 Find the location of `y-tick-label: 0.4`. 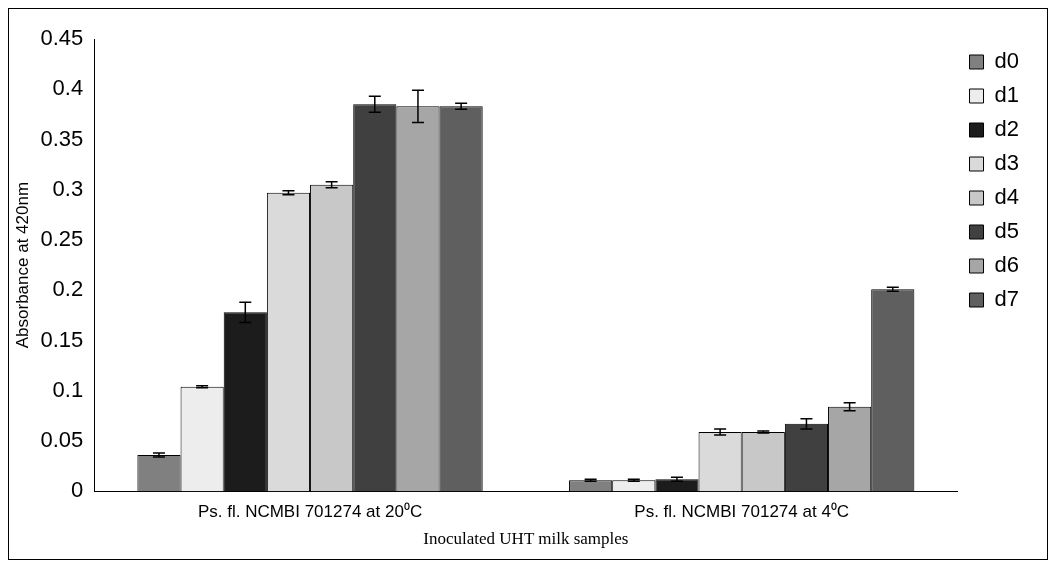

y-tick-label: 0.4 is located at coordinates (68, 88).